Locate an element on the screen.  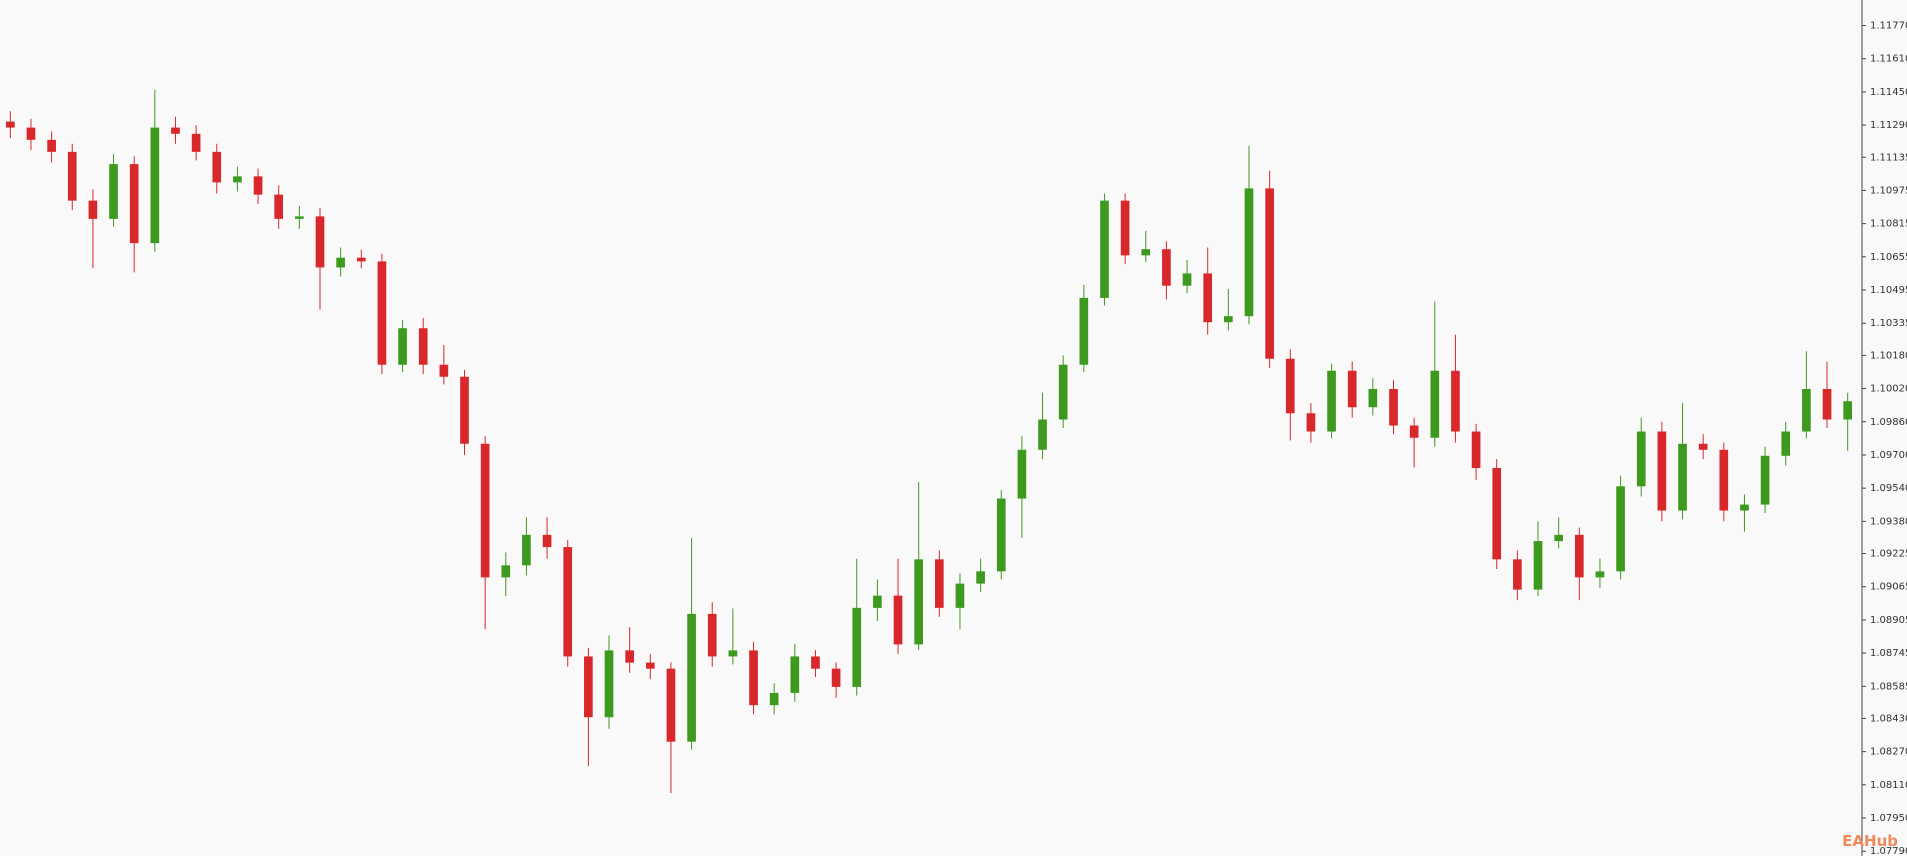
y-tick-label: 1.08585 is located at coordinates (1888, 686).